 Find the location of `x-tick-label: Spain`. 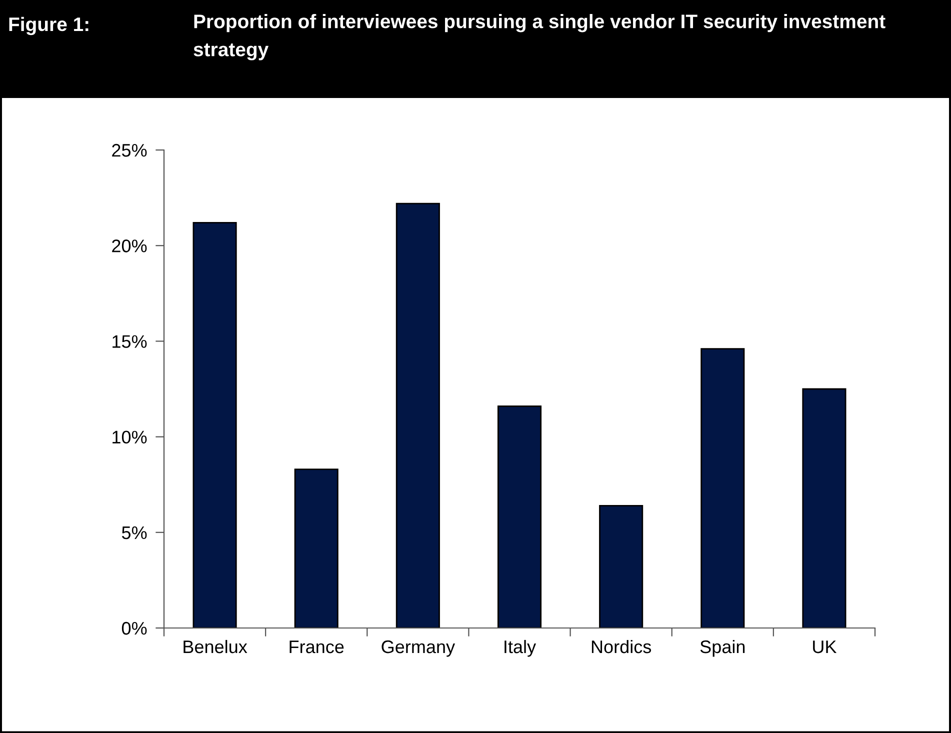

x-tick-label: Spain is located at coordinates (722, 648).